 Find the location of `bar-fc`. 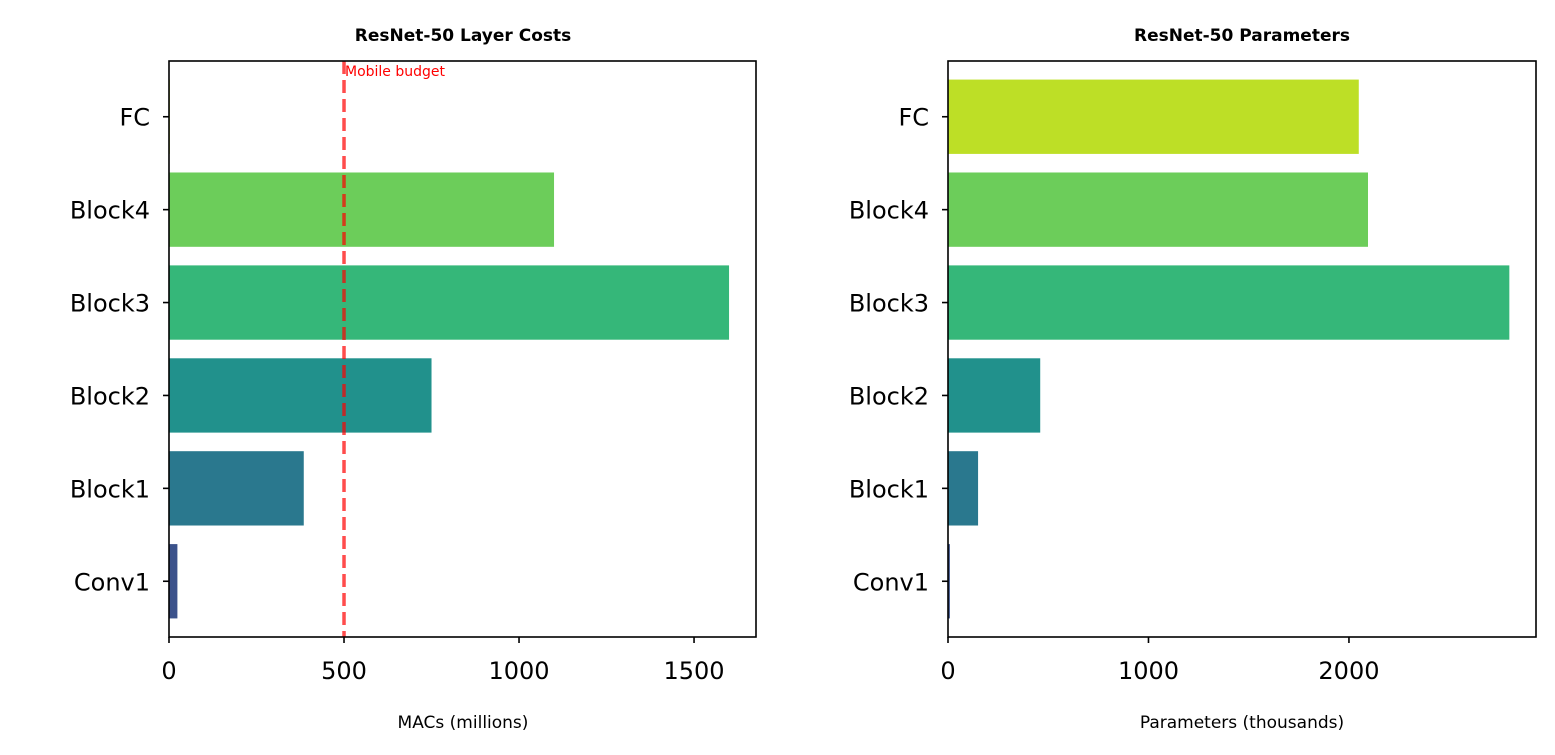

bar-fc is located at coordinates (1153, 116).